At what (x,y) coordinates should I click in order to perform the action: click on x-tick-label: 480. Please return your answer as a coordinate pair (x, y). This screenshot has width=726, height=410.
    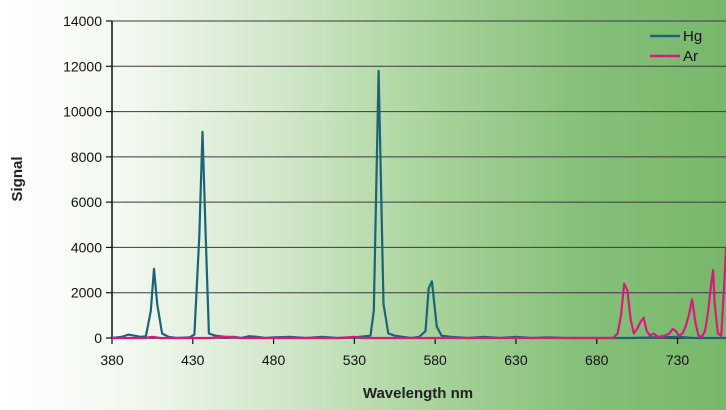
    Looking at the image, I should click on (274, 360).